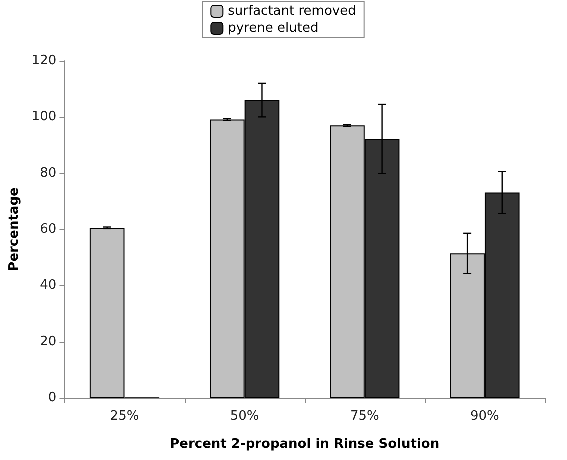 Image resolution: width=567 pixels, height=460 pixels. What do you see at coordinates (125, 416) in the screenshot?
I see `x-tick-label: 25%` at bounding box center [125, 416].